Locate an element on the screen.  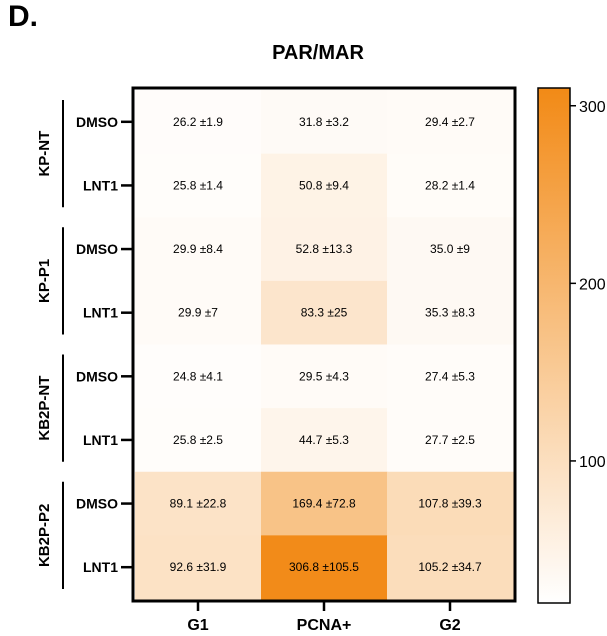
colorbar-tick-label: 200 is located at coordinates (592, 284).